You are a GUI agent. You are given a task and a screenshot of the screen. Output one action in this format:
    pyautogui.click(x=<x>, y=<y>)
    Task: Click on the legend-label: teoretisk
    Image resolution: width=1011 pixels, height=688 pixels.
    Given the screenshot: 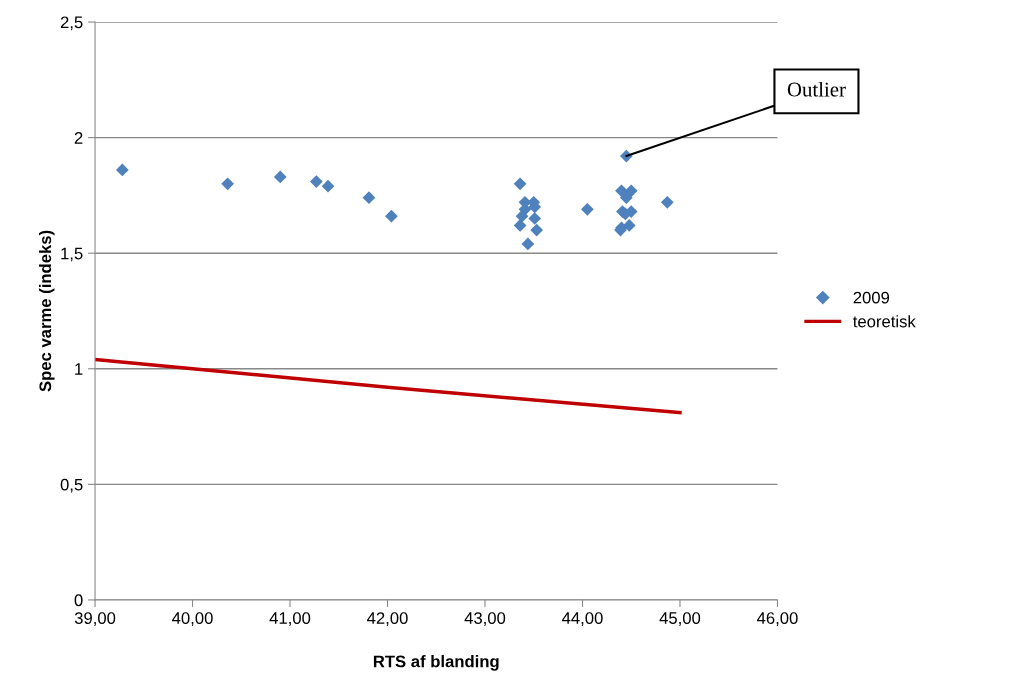 What is the action you would take?
    pyautogui.click(x=884, y=321)
    